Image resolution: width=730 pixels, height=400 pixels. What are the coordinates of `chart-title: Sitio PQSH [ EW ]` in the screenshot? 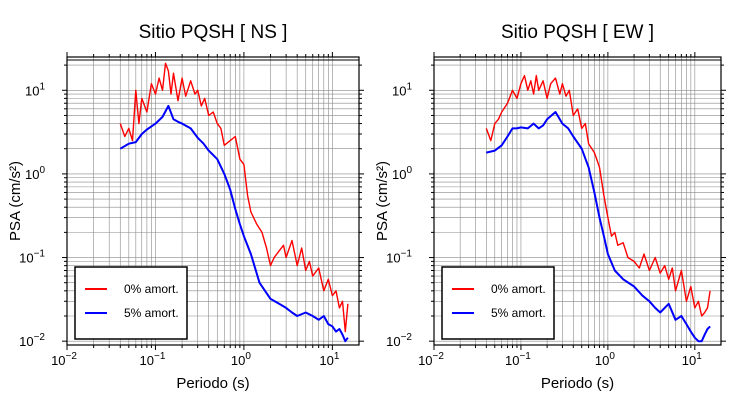 It's located at (577, 32).